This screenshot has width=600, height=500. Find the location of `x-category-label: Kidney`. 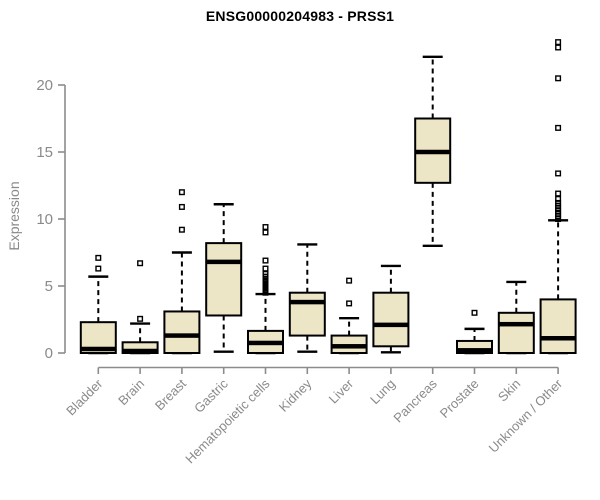

x-category-label: Kidney is located at coordinates (295, 395).